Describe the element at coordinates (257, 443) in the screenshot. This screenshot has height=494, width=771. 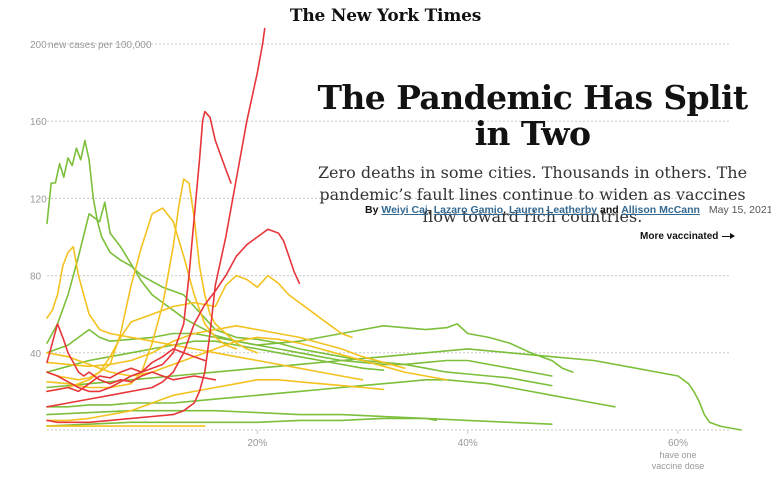
I see `x-tick-label: 20%` at that location.